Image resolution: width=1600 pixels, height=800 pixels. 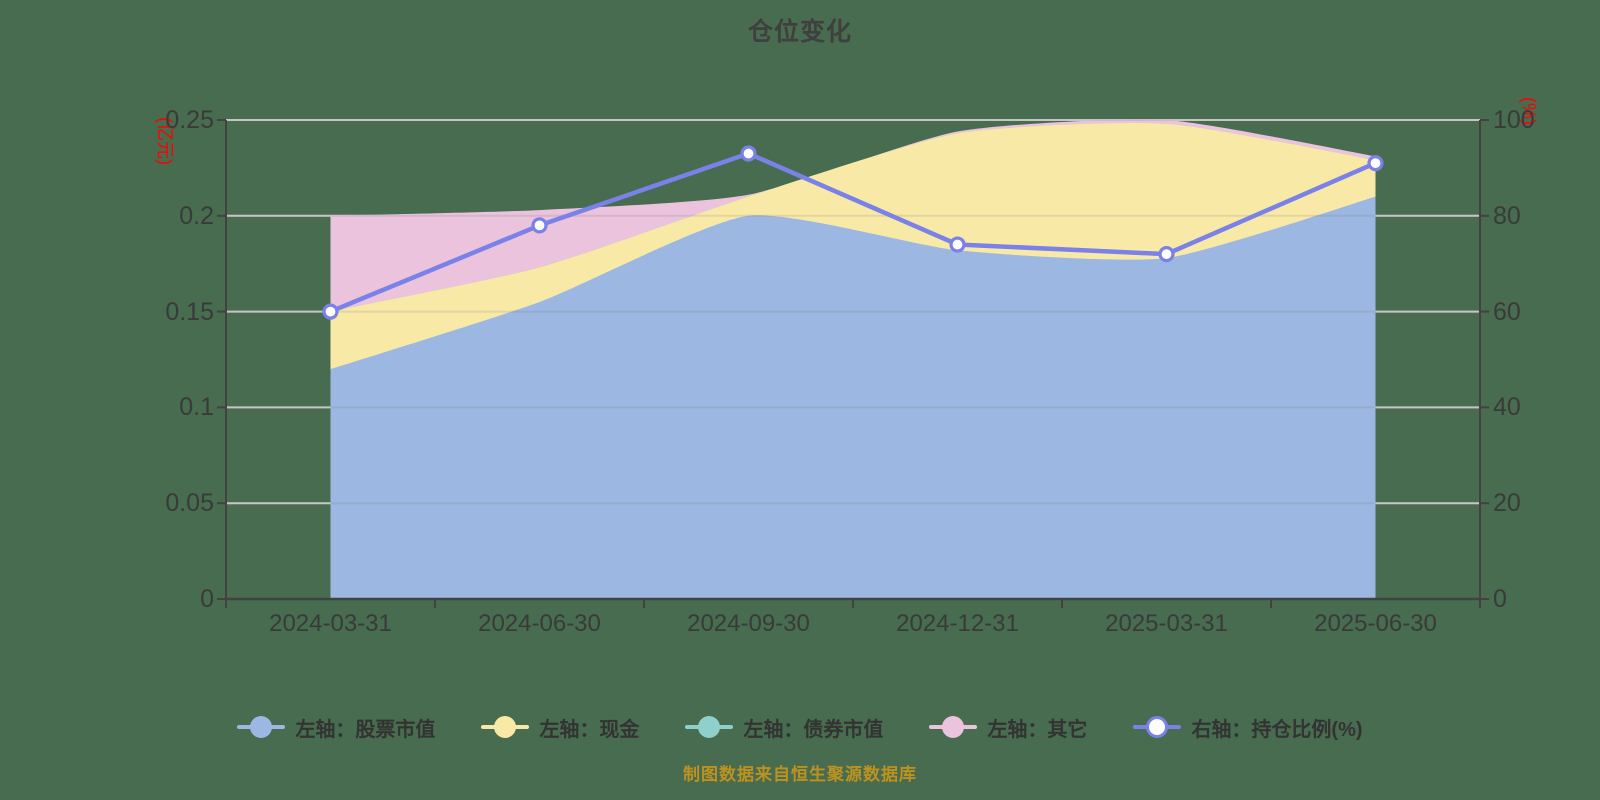 I want to click on legend-item-bond: 左轴：债券市值, so click(x=784, y=727).